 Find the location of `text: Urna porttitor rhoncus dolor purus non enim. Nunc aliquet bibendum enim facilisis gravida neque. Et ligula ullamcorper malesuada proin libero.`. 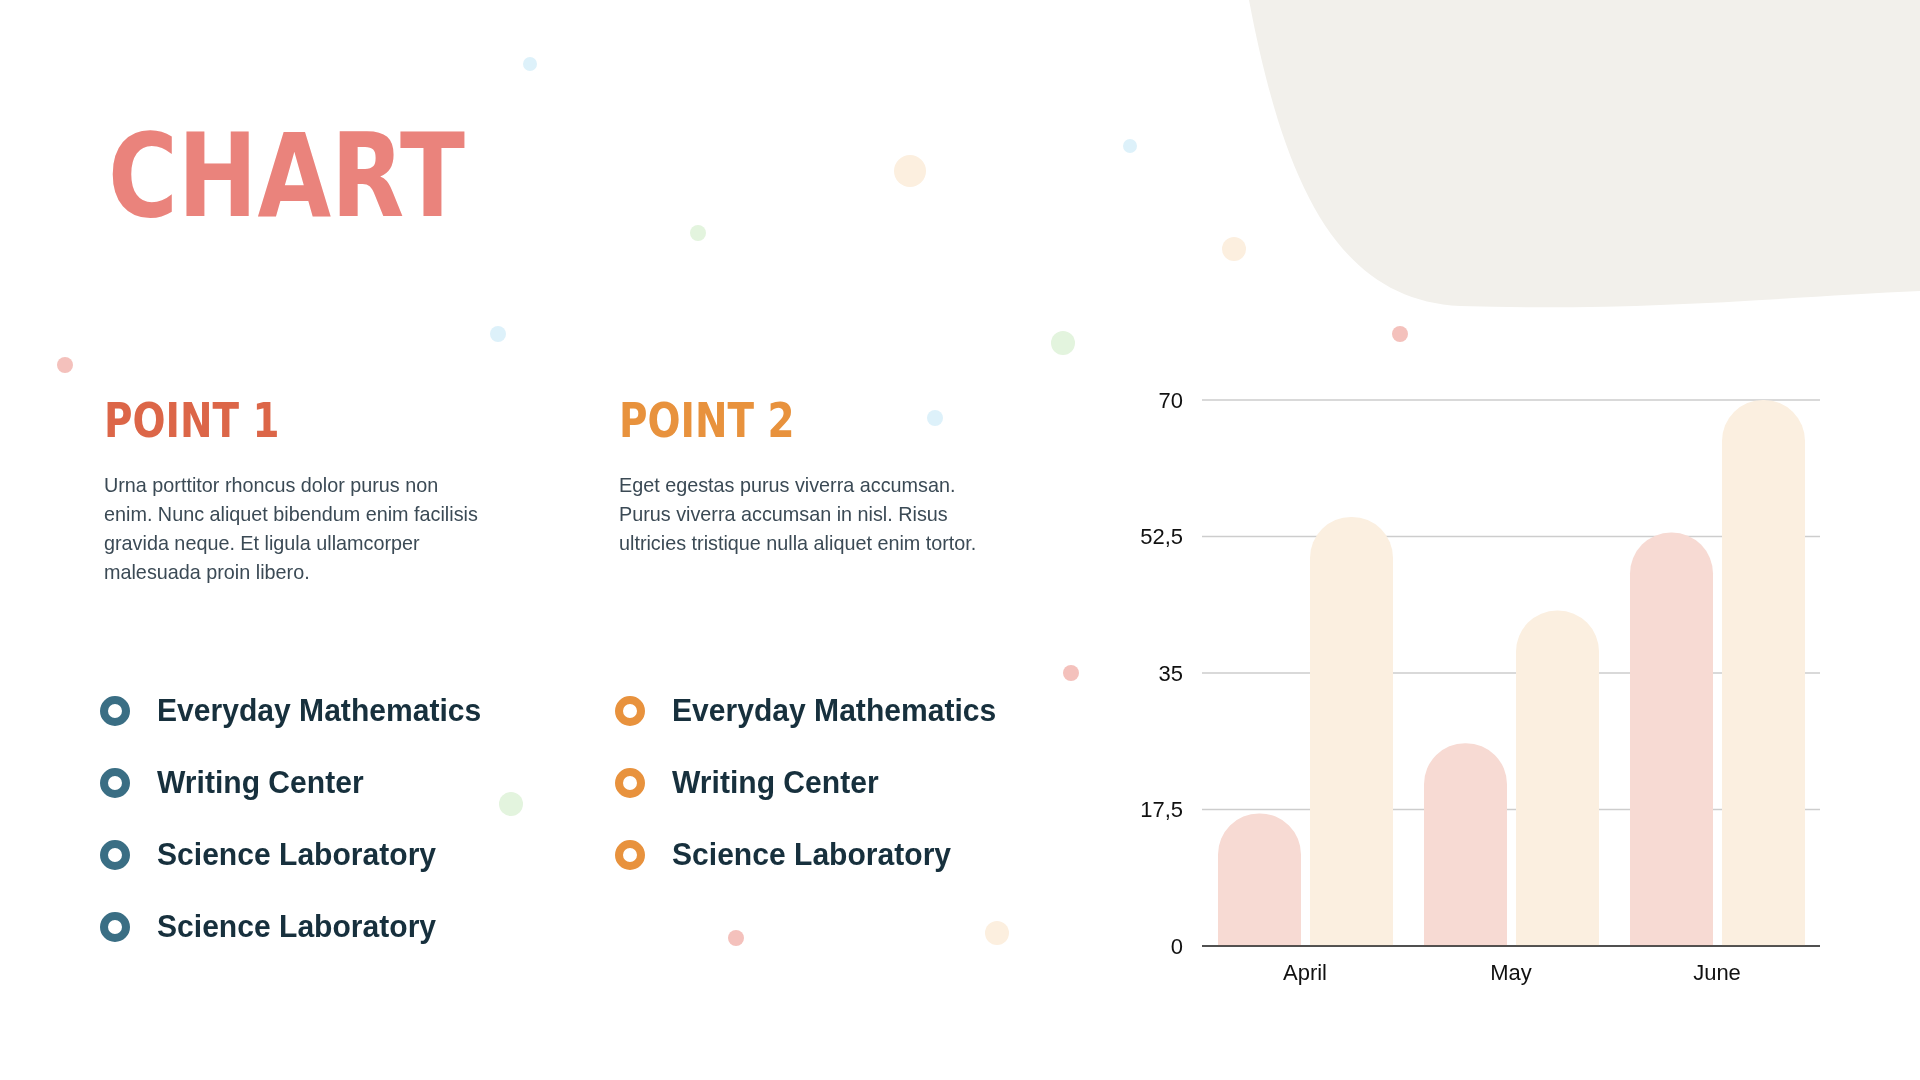

text: Urna porttitor rhoncus dolor purus non enim. Nunc aliquet bibendum enim facilisis gravida neque. Et ligula ullamcorper malesuada proin libero. is located at coordinates (291, 529).